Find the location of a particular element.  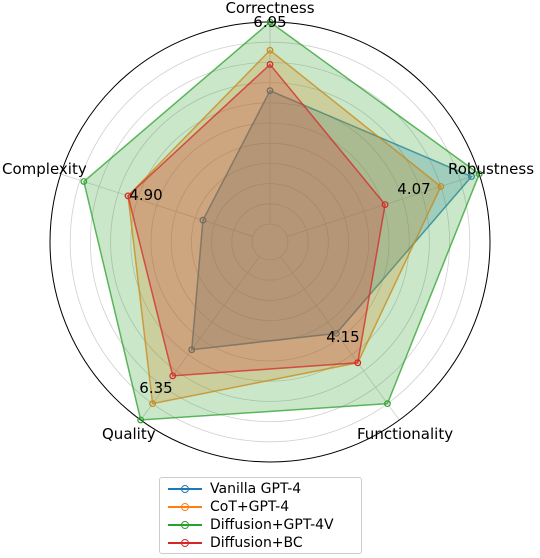

legend-swatch-vanilla-gpt4 is located at coordinates (185, 489).